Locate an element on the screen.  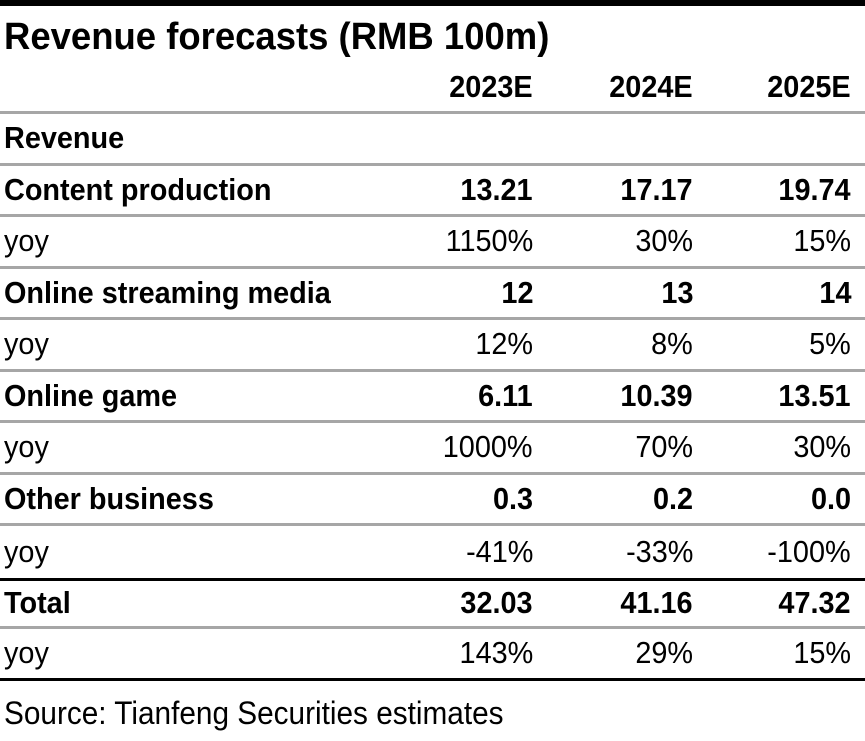
value-cell-2024e: 8% is located at coordinates (672, 344).